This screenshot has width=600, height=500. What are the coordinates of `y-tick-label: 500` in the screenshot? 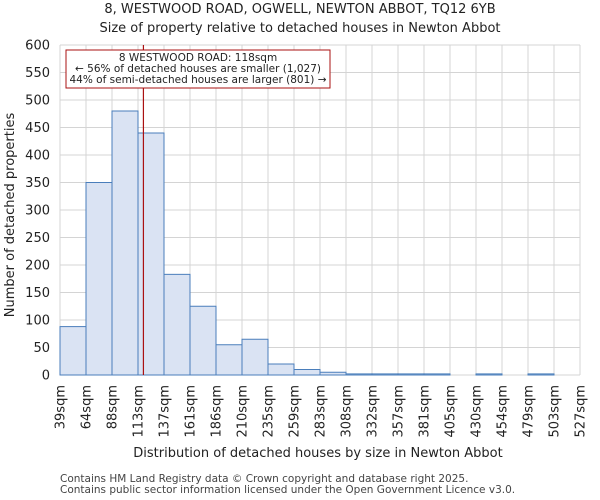 It's located at (37, 101).